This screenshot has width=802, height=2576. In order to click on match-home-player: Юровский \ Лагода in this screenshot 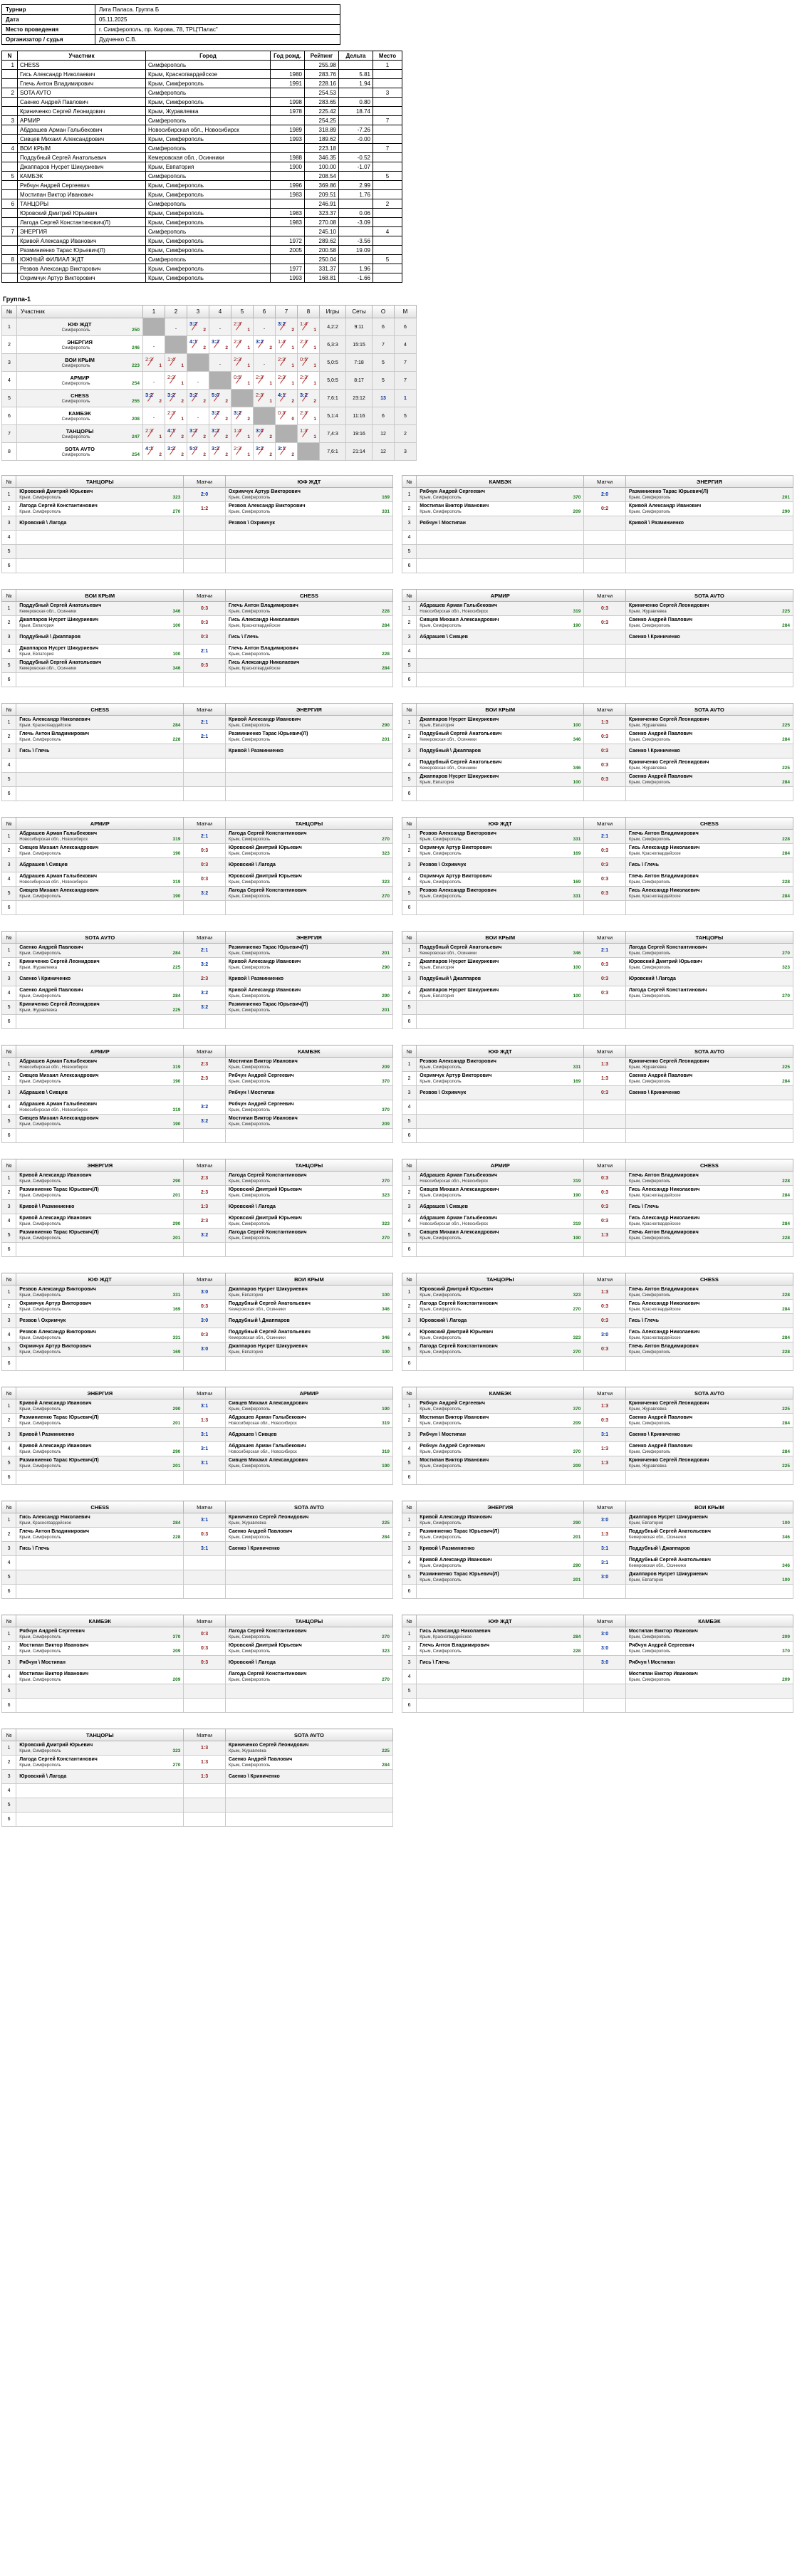, I will do `click(500, 1320)`.